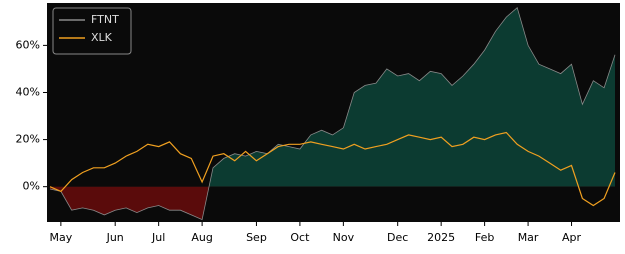 This screenshot has width=625, height=254. What do you see at coordinates (105, 19) in the screenshot?
I see `legend-label: FTNT` at bounding box center [105, 19].